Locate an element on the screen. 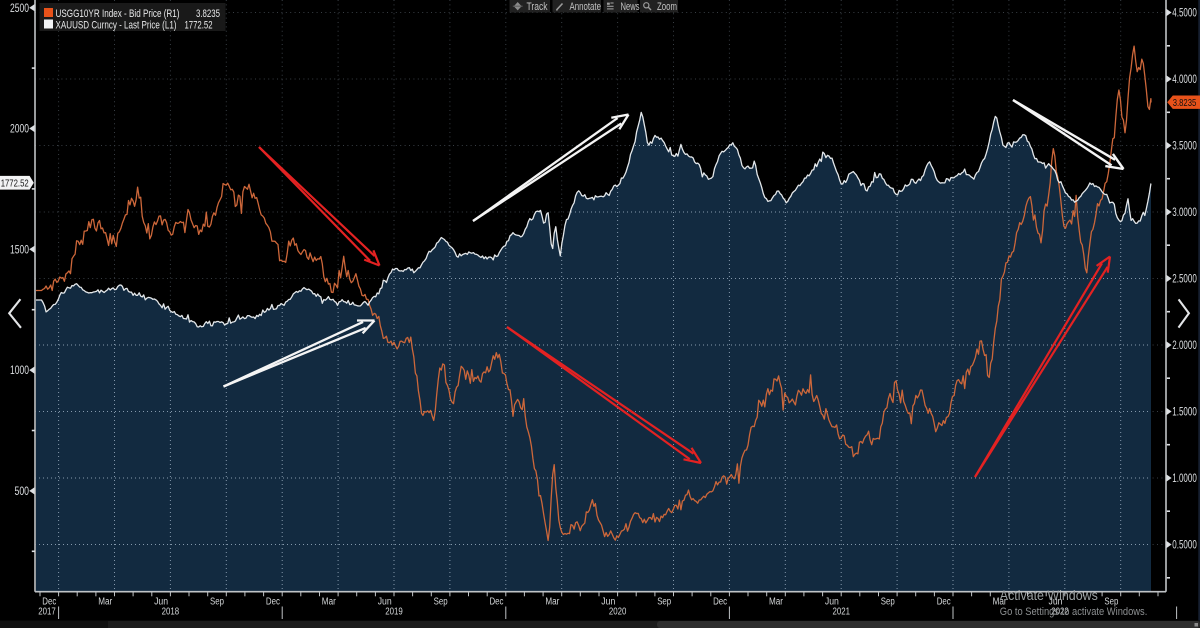 The width and height of the screenshot is (1200, 628). svg-text: 2000 is located at coordinates (19, 130).